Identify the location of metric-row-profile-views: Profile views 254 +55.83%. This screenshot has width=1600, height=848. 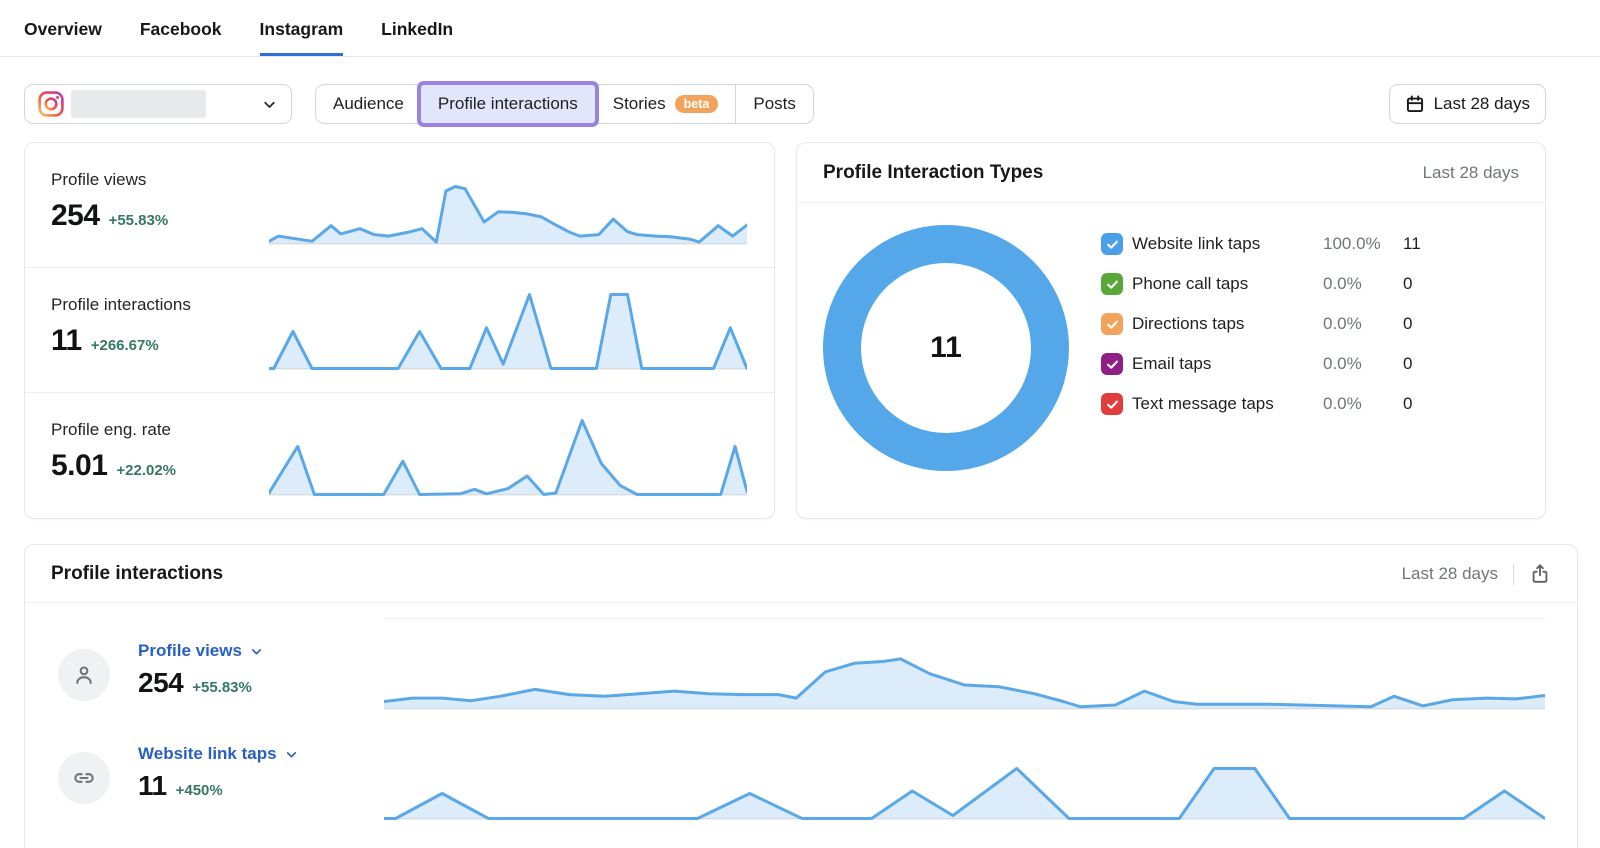
(399, 205).